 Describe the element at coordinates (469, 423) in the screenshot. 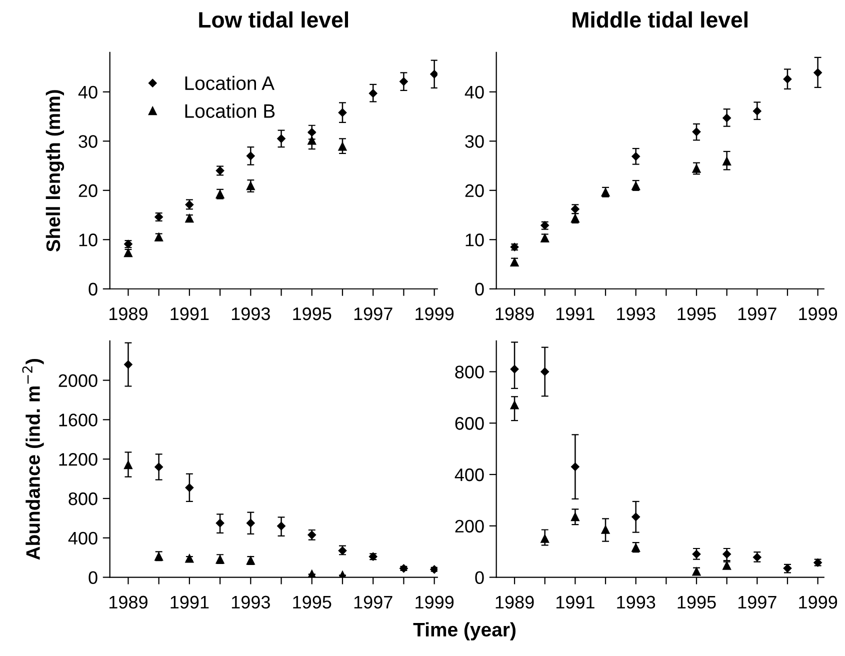

I see `y-tick-label: 600` at that location.